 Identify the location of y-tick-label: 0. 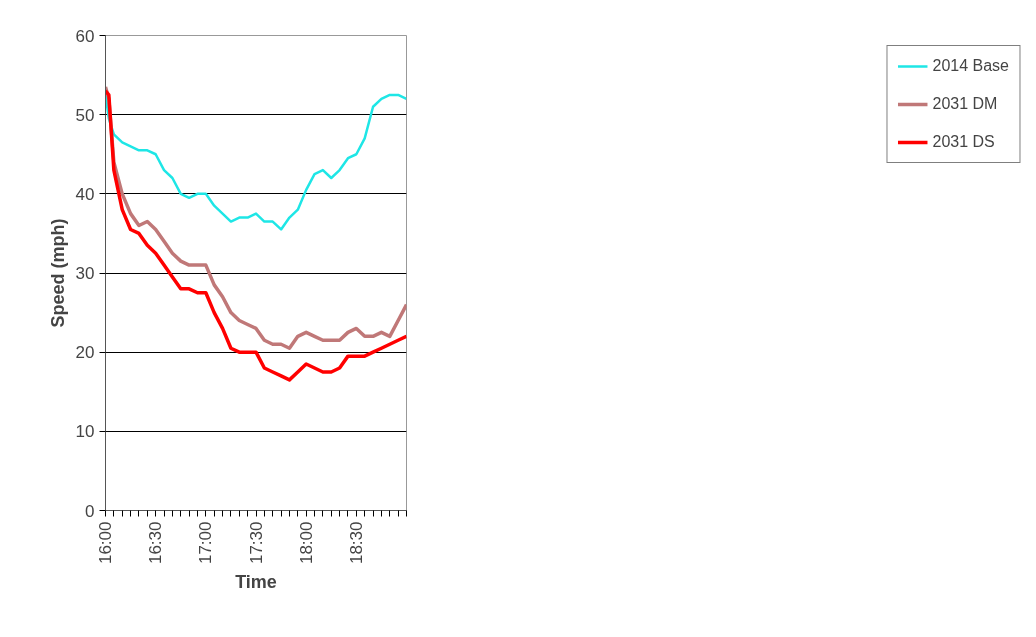
(90, 511).